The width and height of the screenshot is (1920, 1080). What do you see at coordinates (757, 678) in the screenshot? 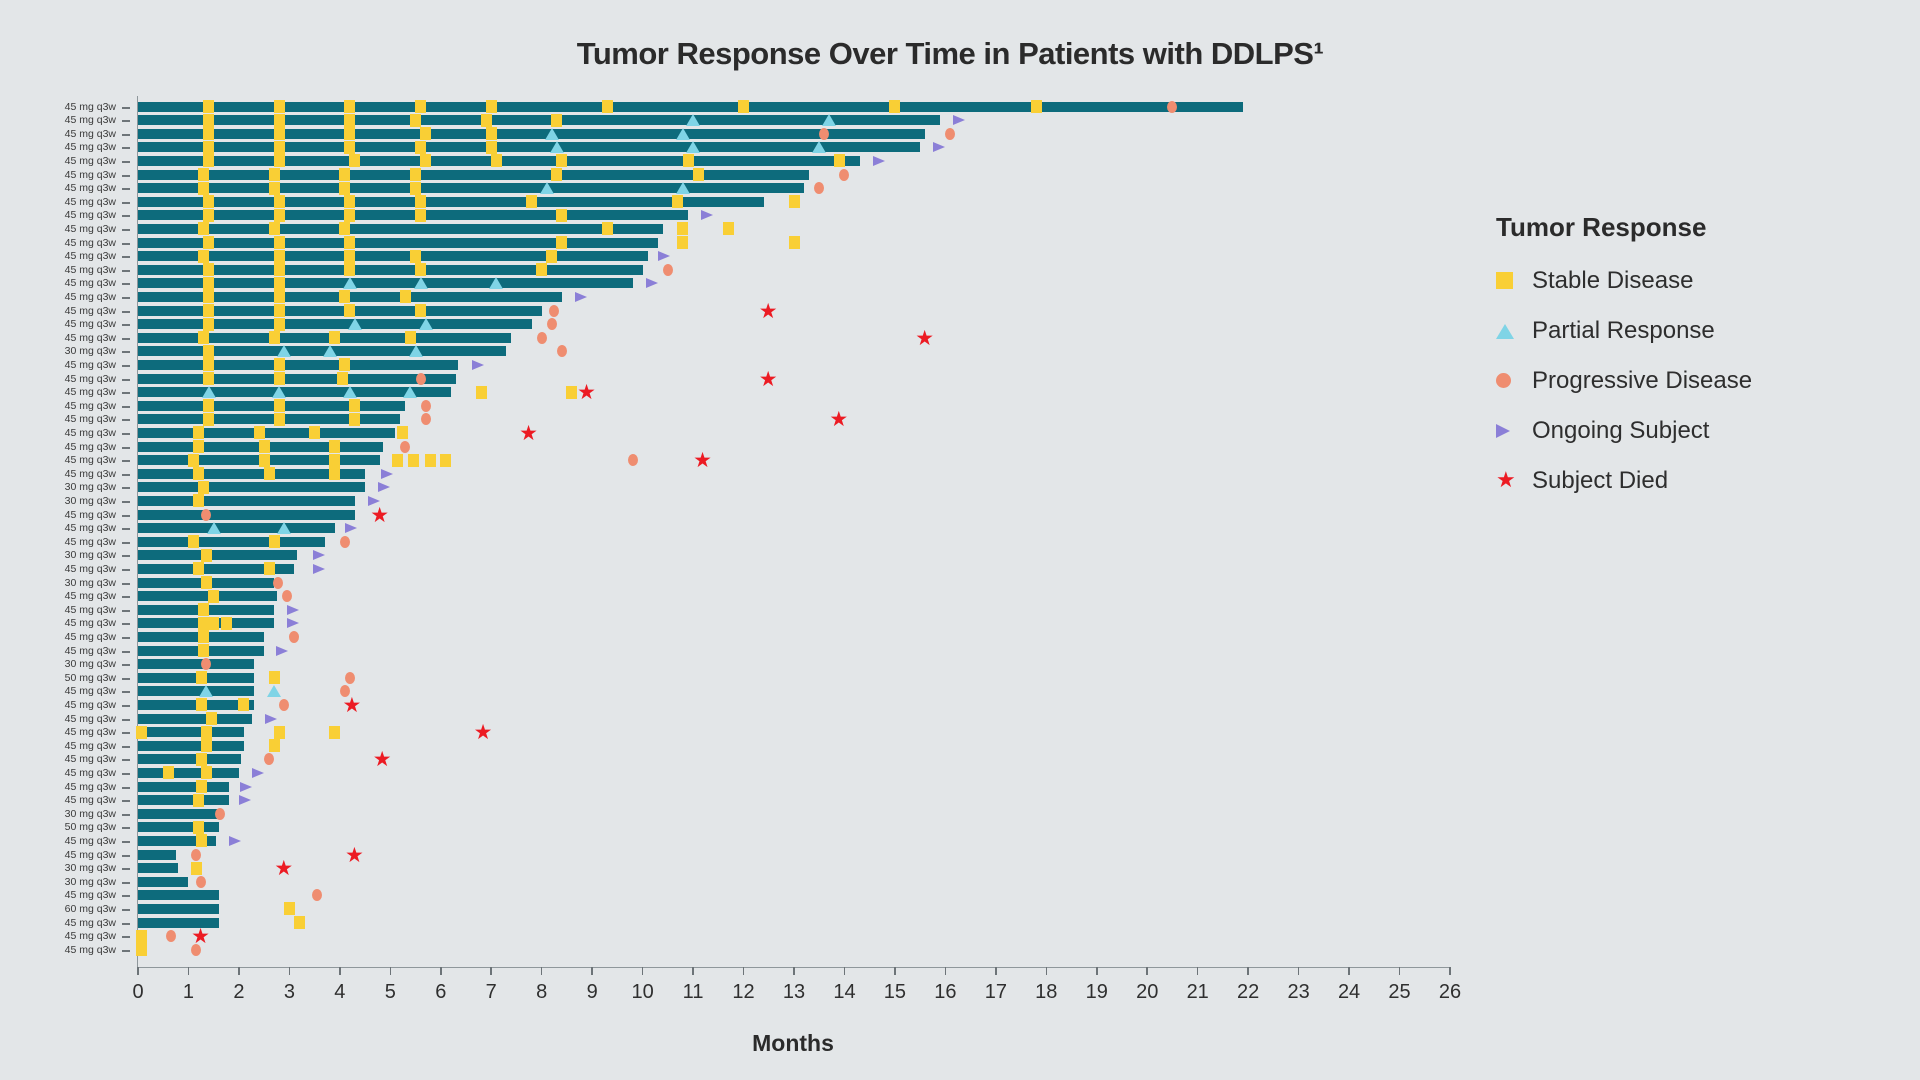
I see `swimmer-row: 50 mg q3w` at bounding box center [757, 678].